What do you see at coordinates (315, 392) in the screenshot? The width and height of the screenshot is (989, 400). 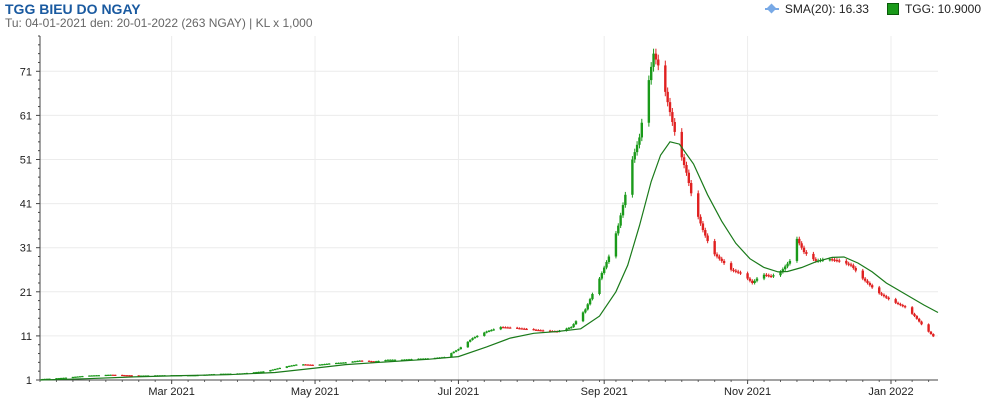 I see `x-tick-label: May 2021` at bounding box center [315, 392].